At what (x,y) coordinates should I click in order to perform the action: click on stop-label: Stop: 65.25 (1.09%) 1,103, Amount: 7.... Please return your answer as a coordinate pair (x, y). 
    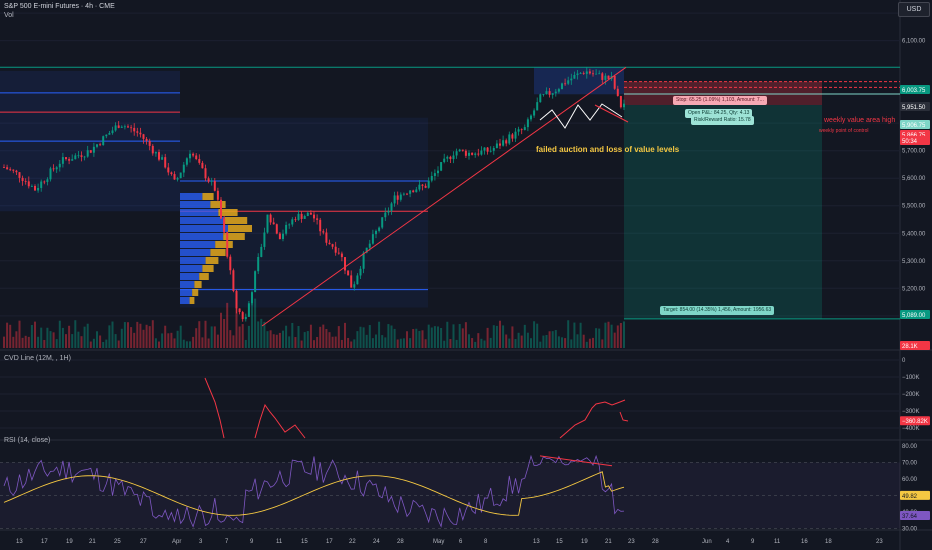
    Looking at the image, I should click on (720, 100).